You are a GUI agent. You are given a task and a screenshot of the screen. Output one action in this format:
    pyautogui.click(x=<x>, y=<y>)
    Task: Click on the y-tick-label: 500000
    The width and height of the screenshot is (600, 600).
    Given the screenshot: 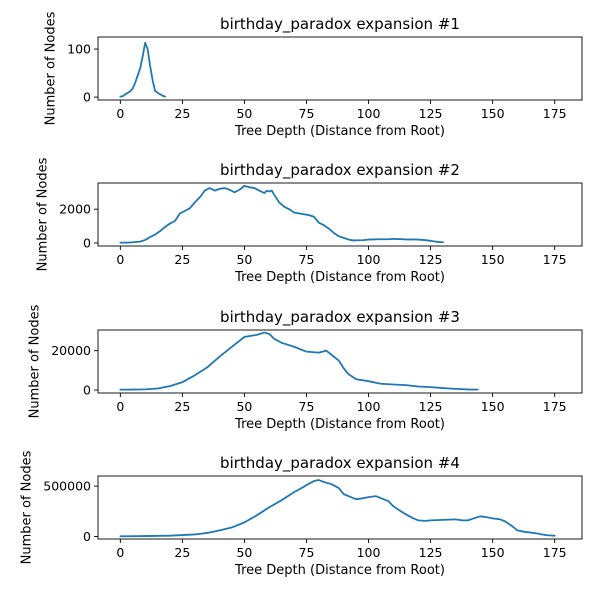 What is the action you would take?
    pyautogui.click(x=67, y=486)
    